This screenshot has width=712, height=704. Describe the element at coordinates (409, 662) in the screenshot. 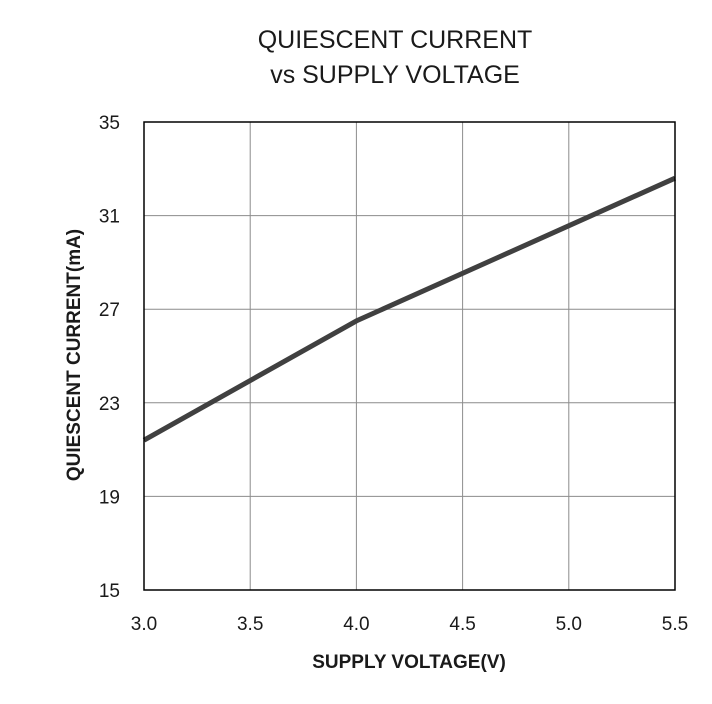

I see `x-axis-label: SUPPLY VOLTAGE(V)` at that location.